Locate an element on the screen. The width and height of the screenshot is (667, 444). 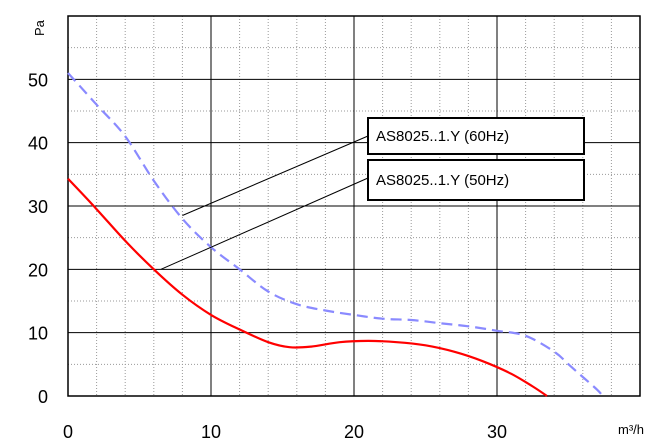
y-tick-label: 30 is located at coordinates (38, 207).